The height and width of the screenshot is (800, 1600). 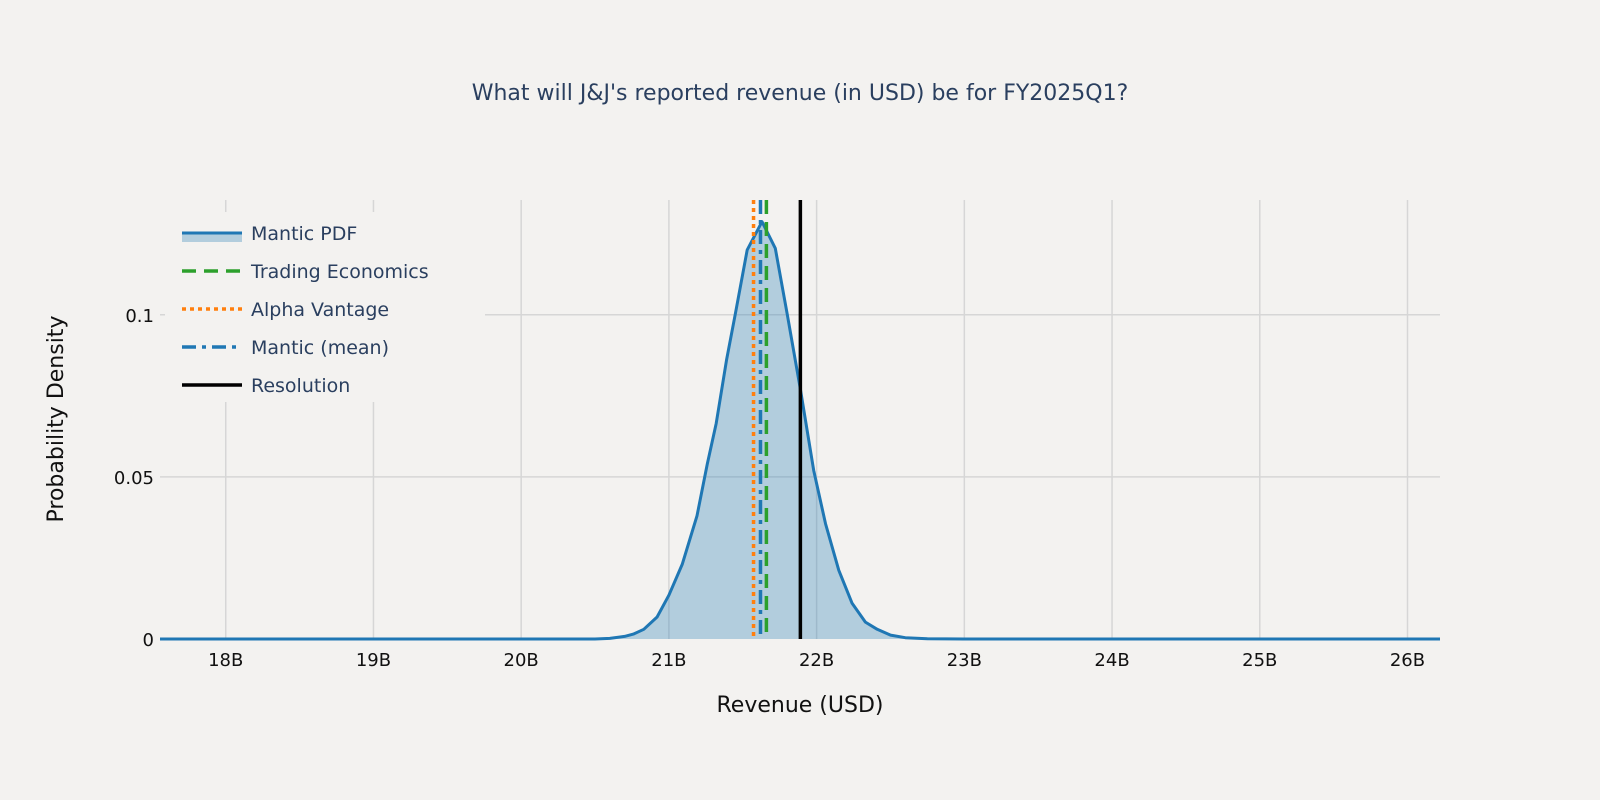 I want to click on legend-item: Alpha Vantage, so click(x=285, y=310).